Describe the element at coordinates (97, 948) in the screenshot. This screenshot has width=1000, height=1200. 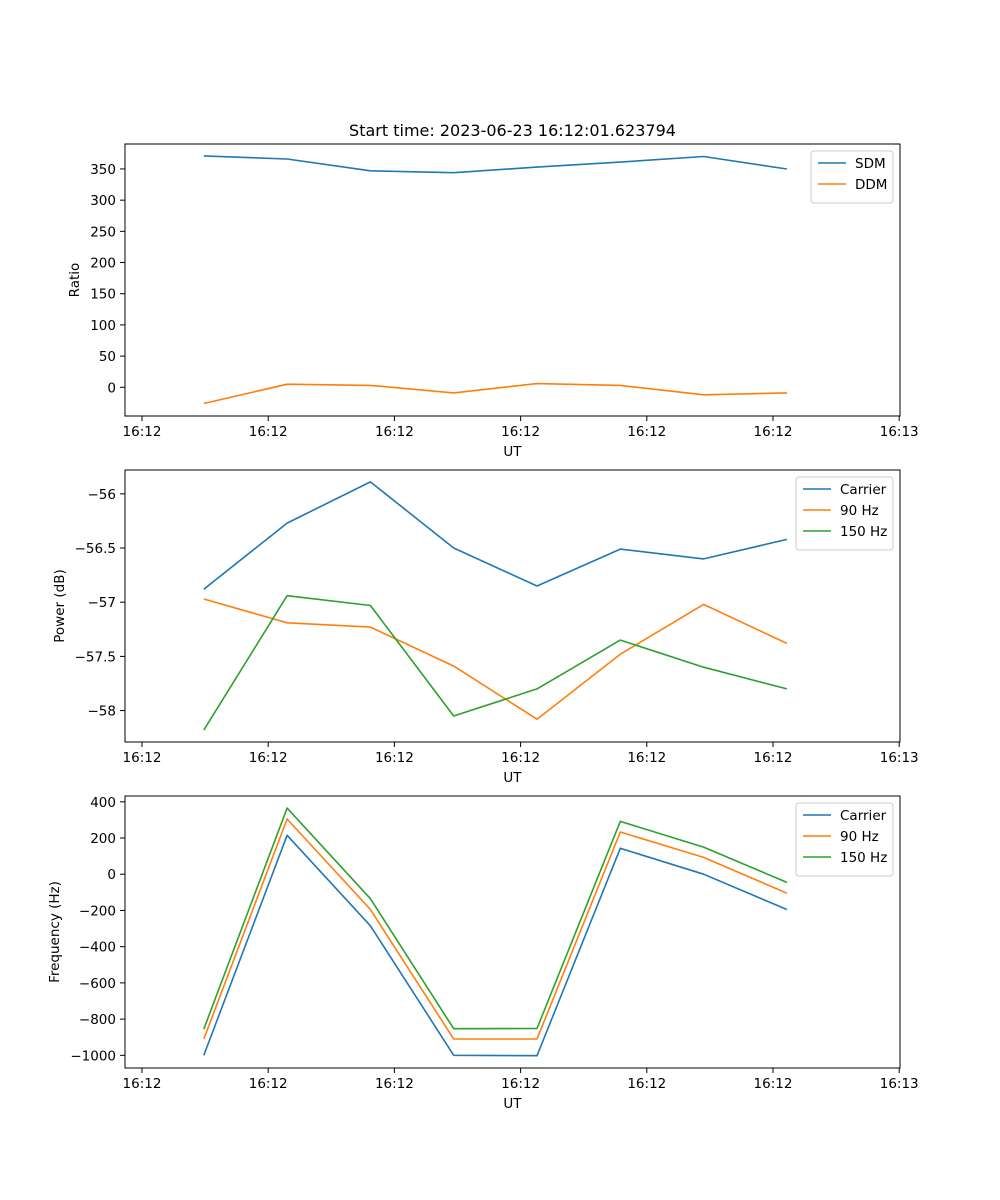
I see `y-tick-label: −400` at that location.